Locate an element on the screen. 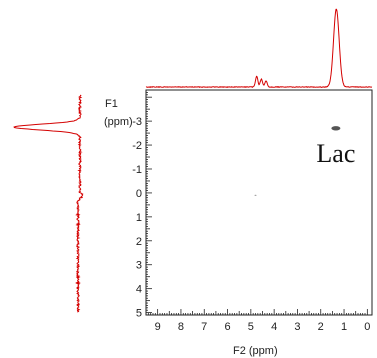 The height and width of the screenshot is (358, 377). y-tick-label: 5 is located at coordinates (139, 314).